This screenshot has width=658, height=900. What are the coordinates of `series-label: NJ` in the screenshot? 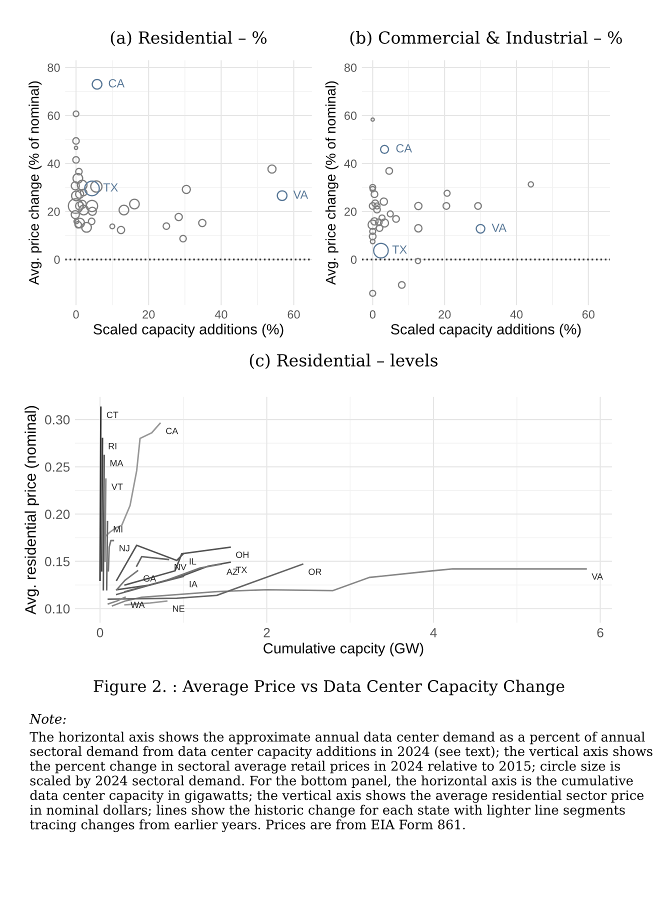 It's located at (125, 548).